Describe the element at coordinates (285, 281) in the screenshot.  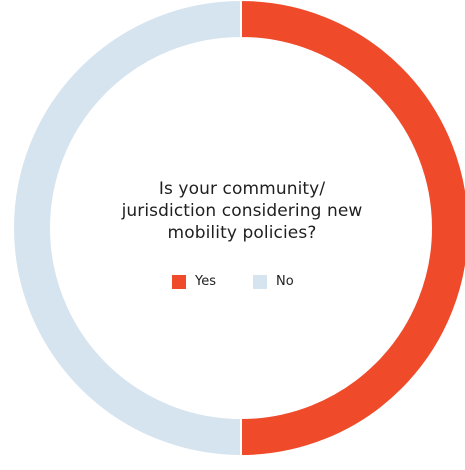
I see `legend-label-no: No` at that location.